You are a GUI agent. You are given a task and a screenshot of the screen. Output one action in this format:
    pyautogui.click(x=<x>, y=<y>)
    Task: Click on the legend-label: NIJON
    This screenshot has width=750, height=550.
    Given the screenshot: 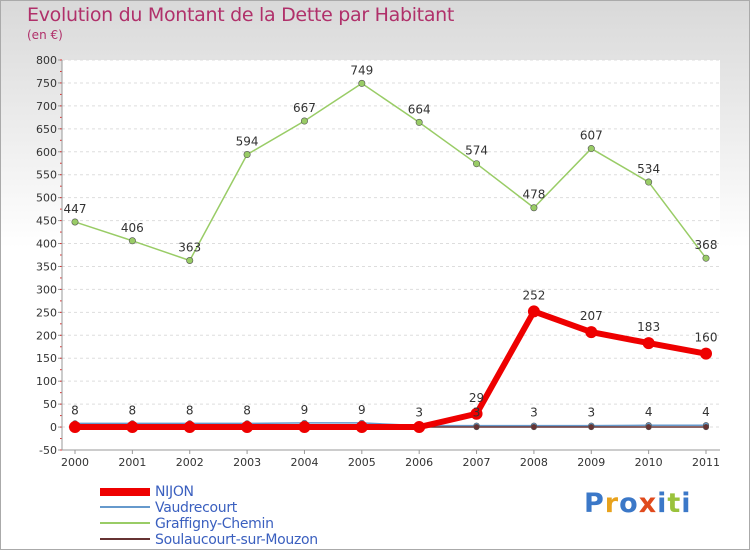 What is the action you would take?
    pyautogui.click(x=174, y=492)
    